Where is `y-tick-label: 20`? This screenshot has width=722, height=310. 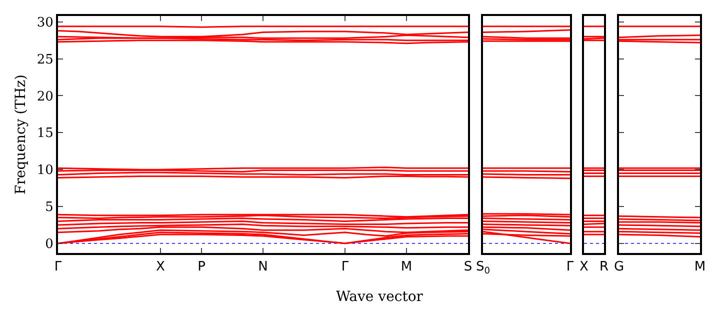 y-tick-label: 20 is located at coordinates (45, 96).